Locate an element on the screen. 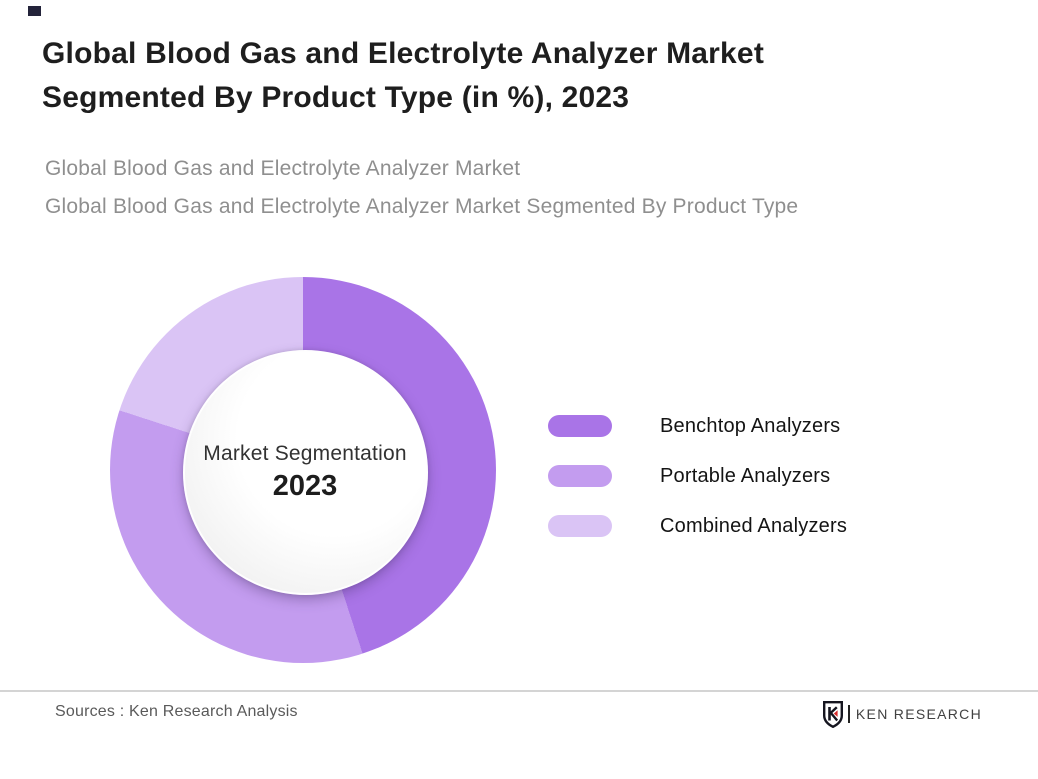  legend-item-combined: Combined Analyzers is located at coordinates (697, 526).